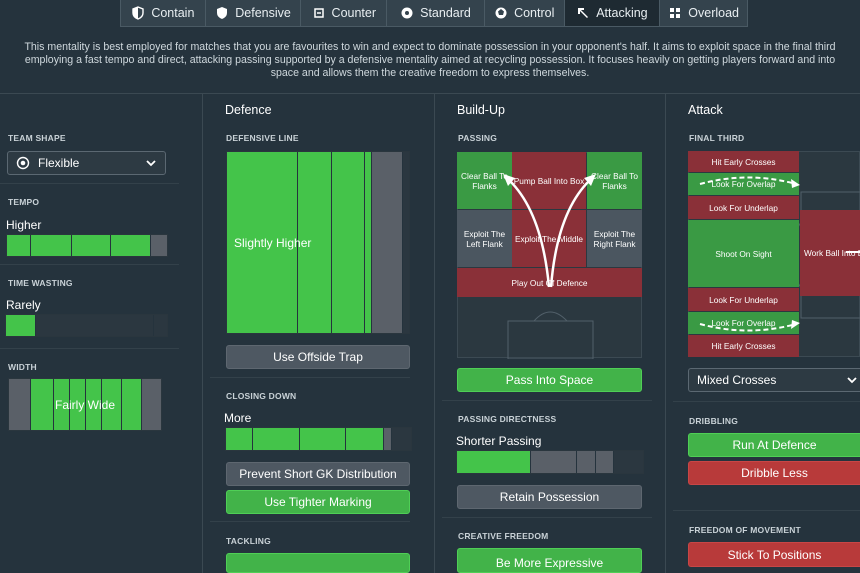 The width and height of the screenshot is (860, 573). I want to click on tempo-slider, so click(87, 245).